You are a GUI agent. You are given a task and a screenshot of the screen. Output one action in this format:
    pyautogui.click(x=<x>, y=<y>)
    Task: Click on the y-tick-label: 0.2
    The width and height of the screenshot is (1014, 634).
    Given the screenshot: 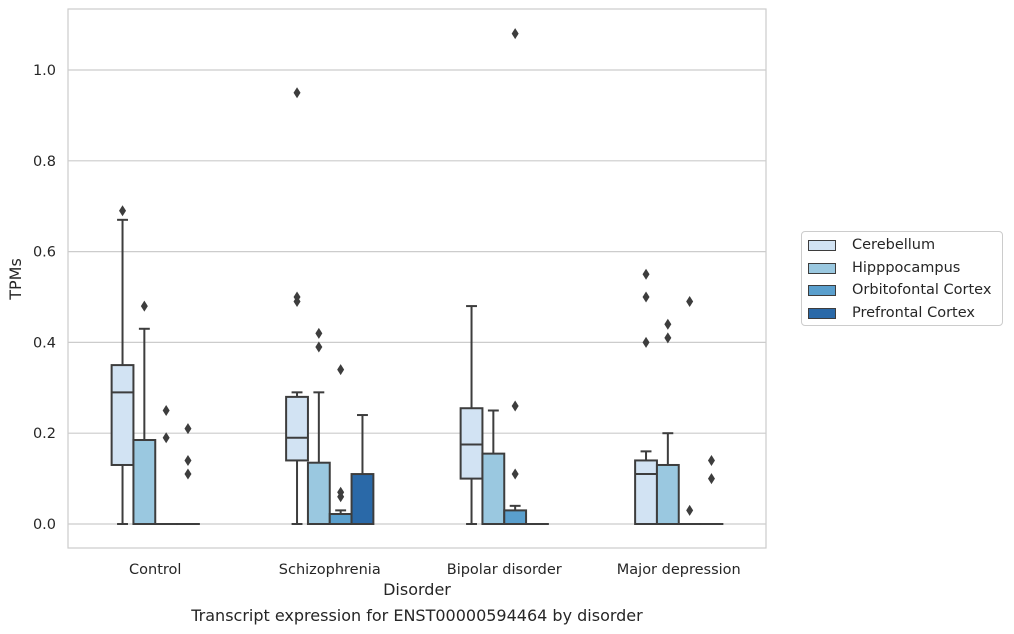 What is the action you would take?
    pyautogui.click(x=44, y=434)
    